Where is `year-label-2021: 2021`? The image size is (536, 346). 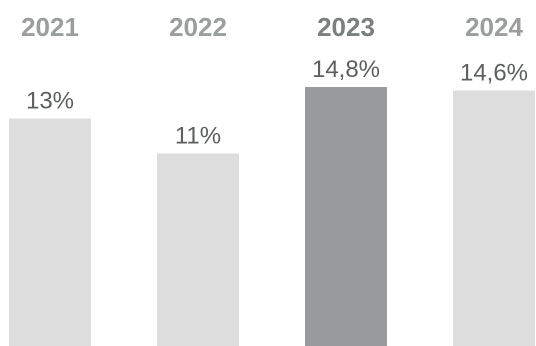 year-label-2021: 2021 is located at coordinates (50, 27).